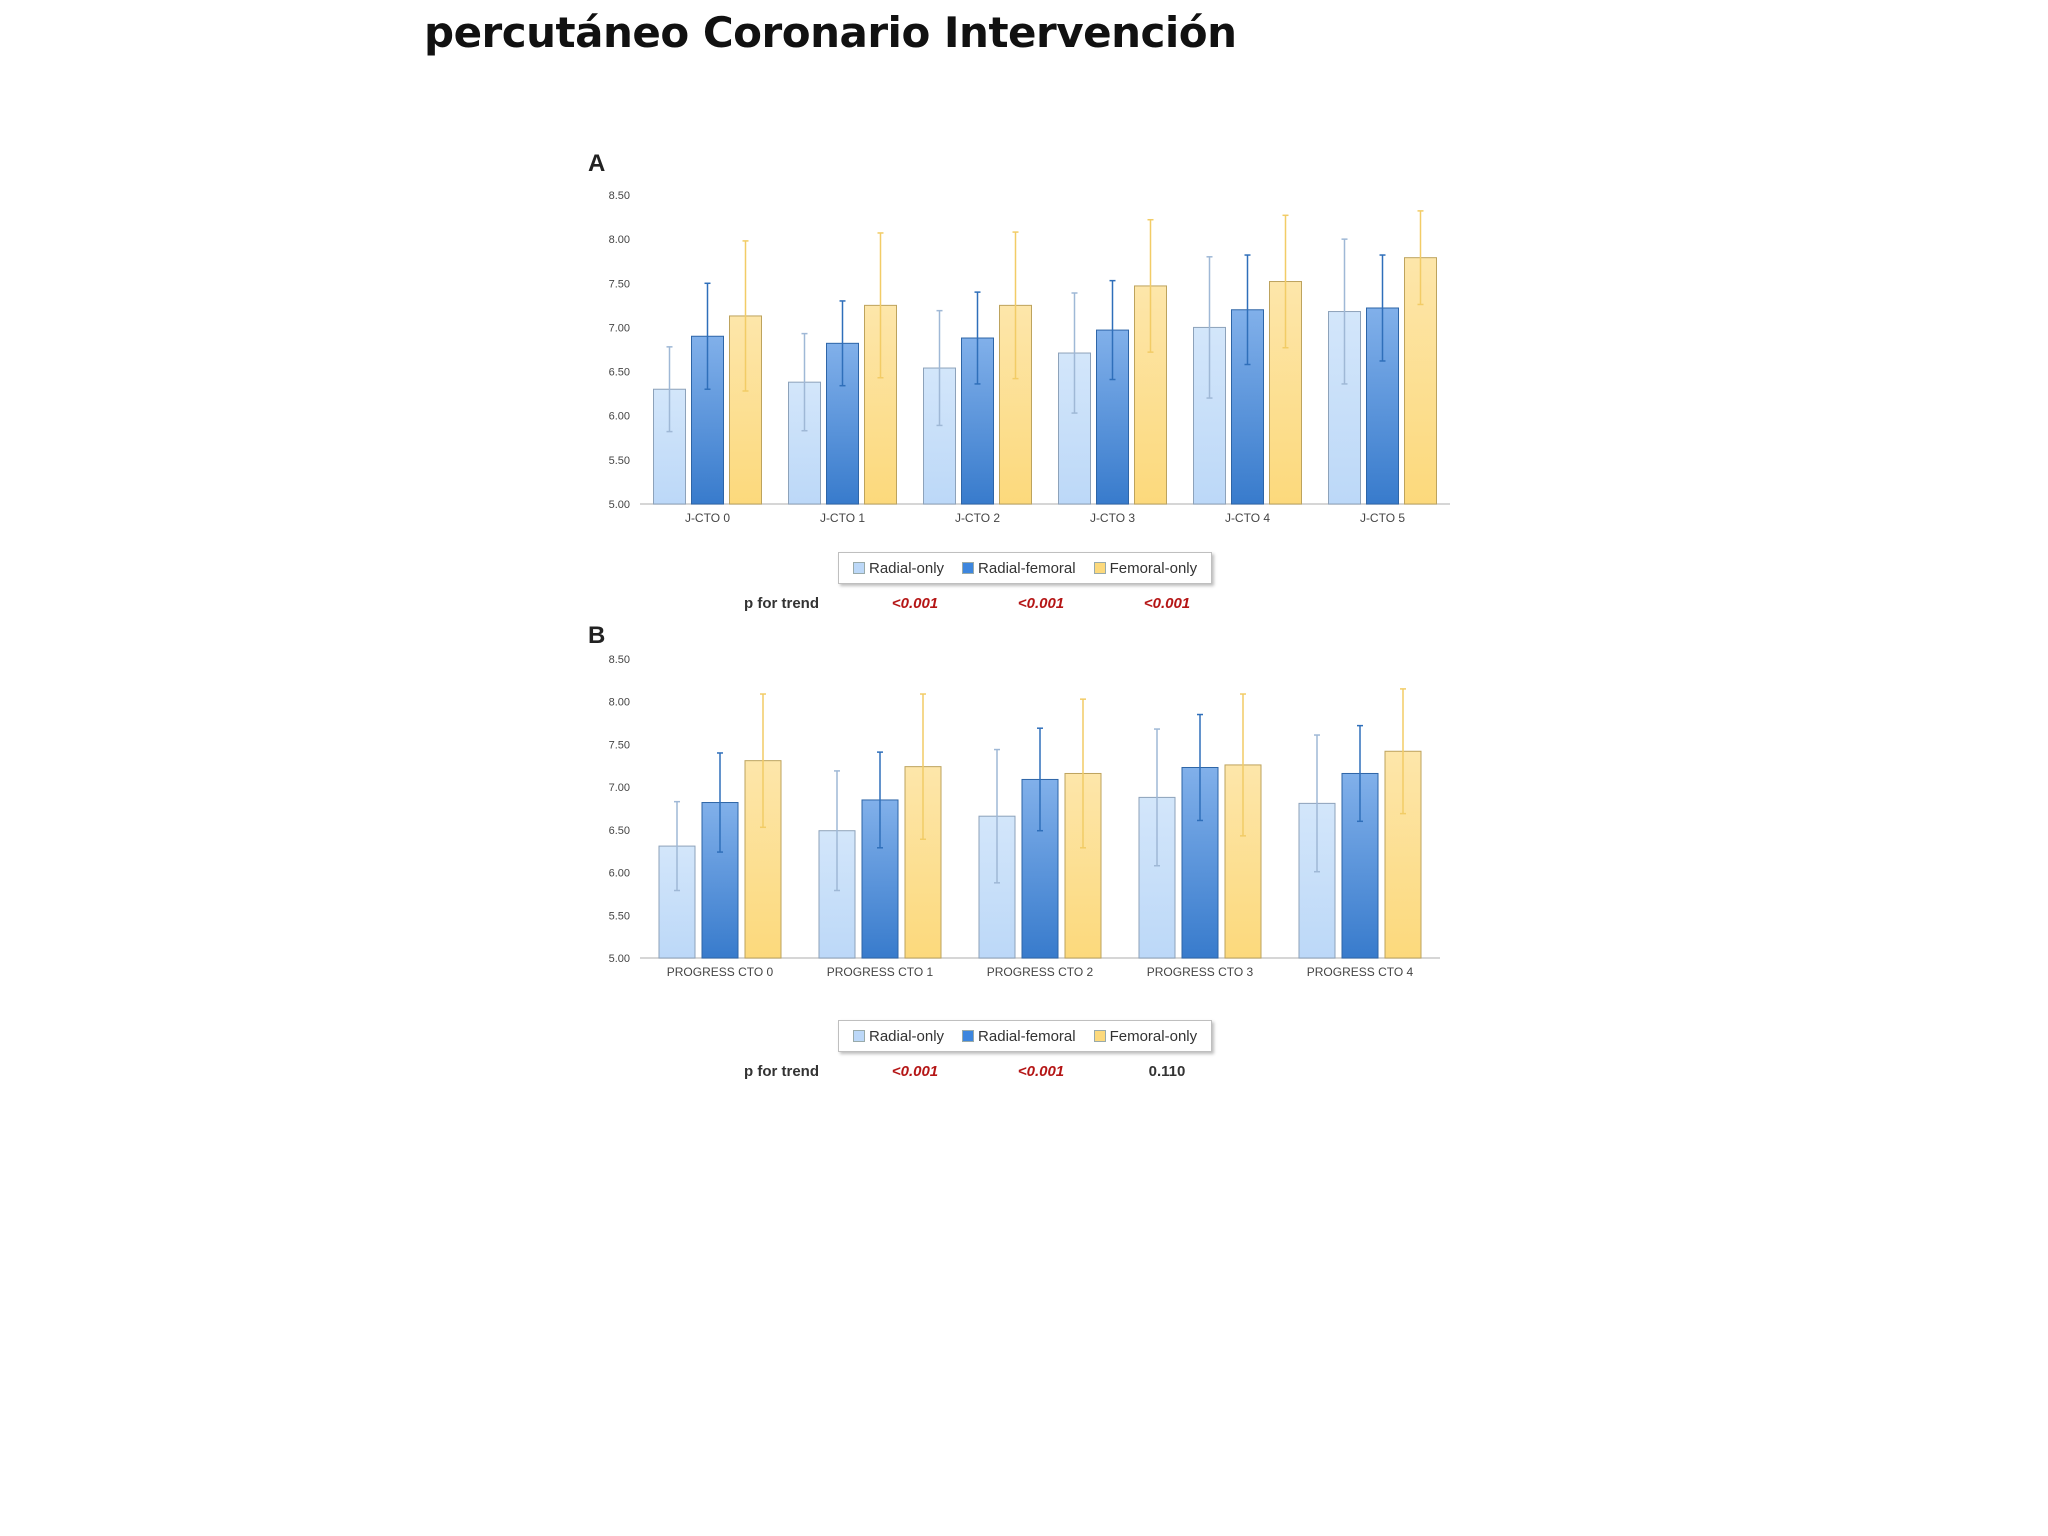  Describe the element at coordinates (842, 518) in the screenshot. I see `x-category-label: J-CTO 1` at that location.